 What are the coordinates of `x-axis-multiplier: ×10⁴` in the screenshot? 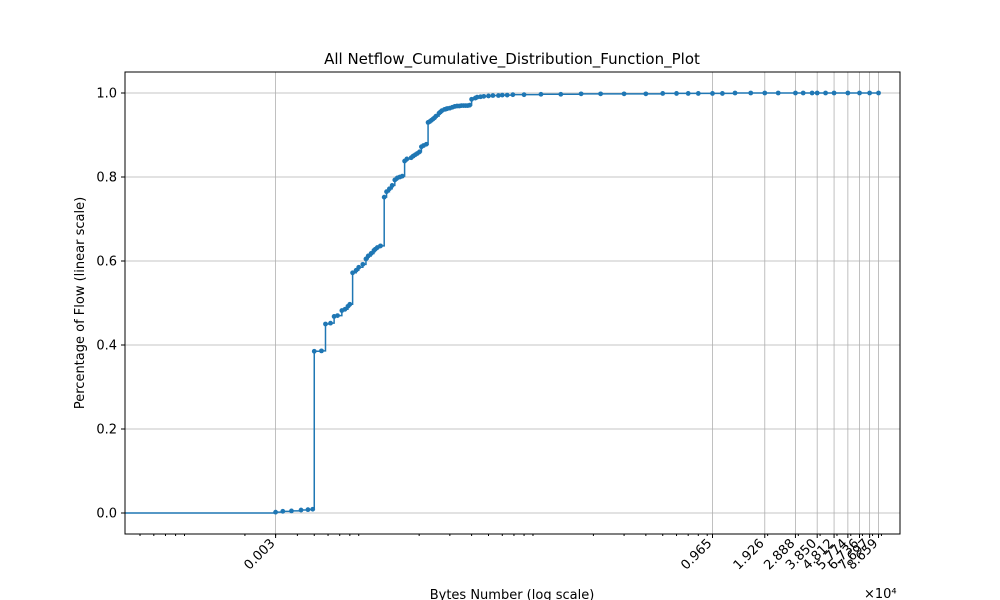 It's located at (880, 593).